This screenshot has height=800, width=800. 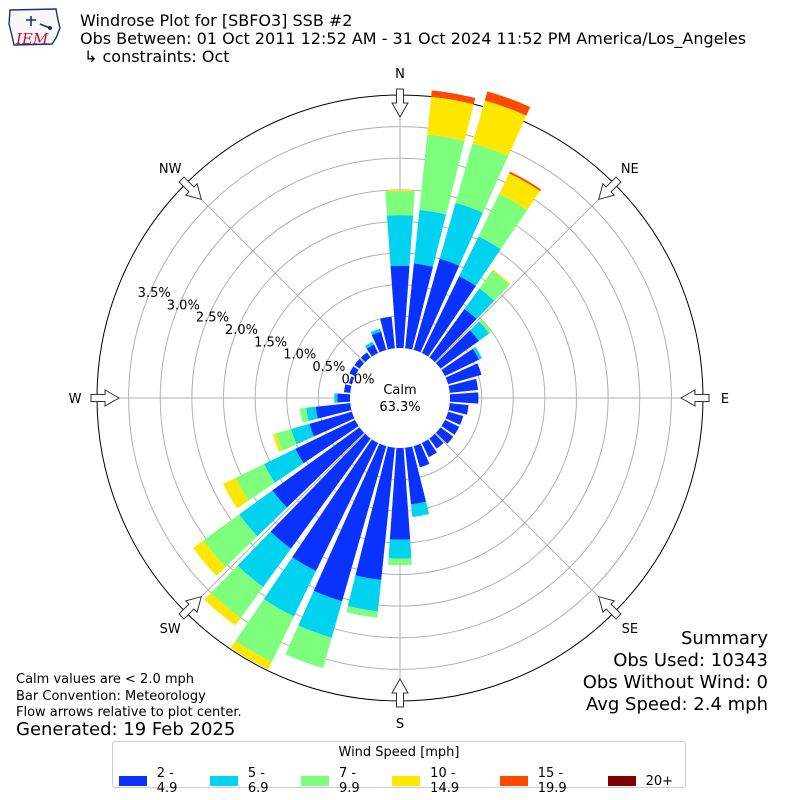 I want to click on compass-label-sw: SW, so click(x=170, y=629).